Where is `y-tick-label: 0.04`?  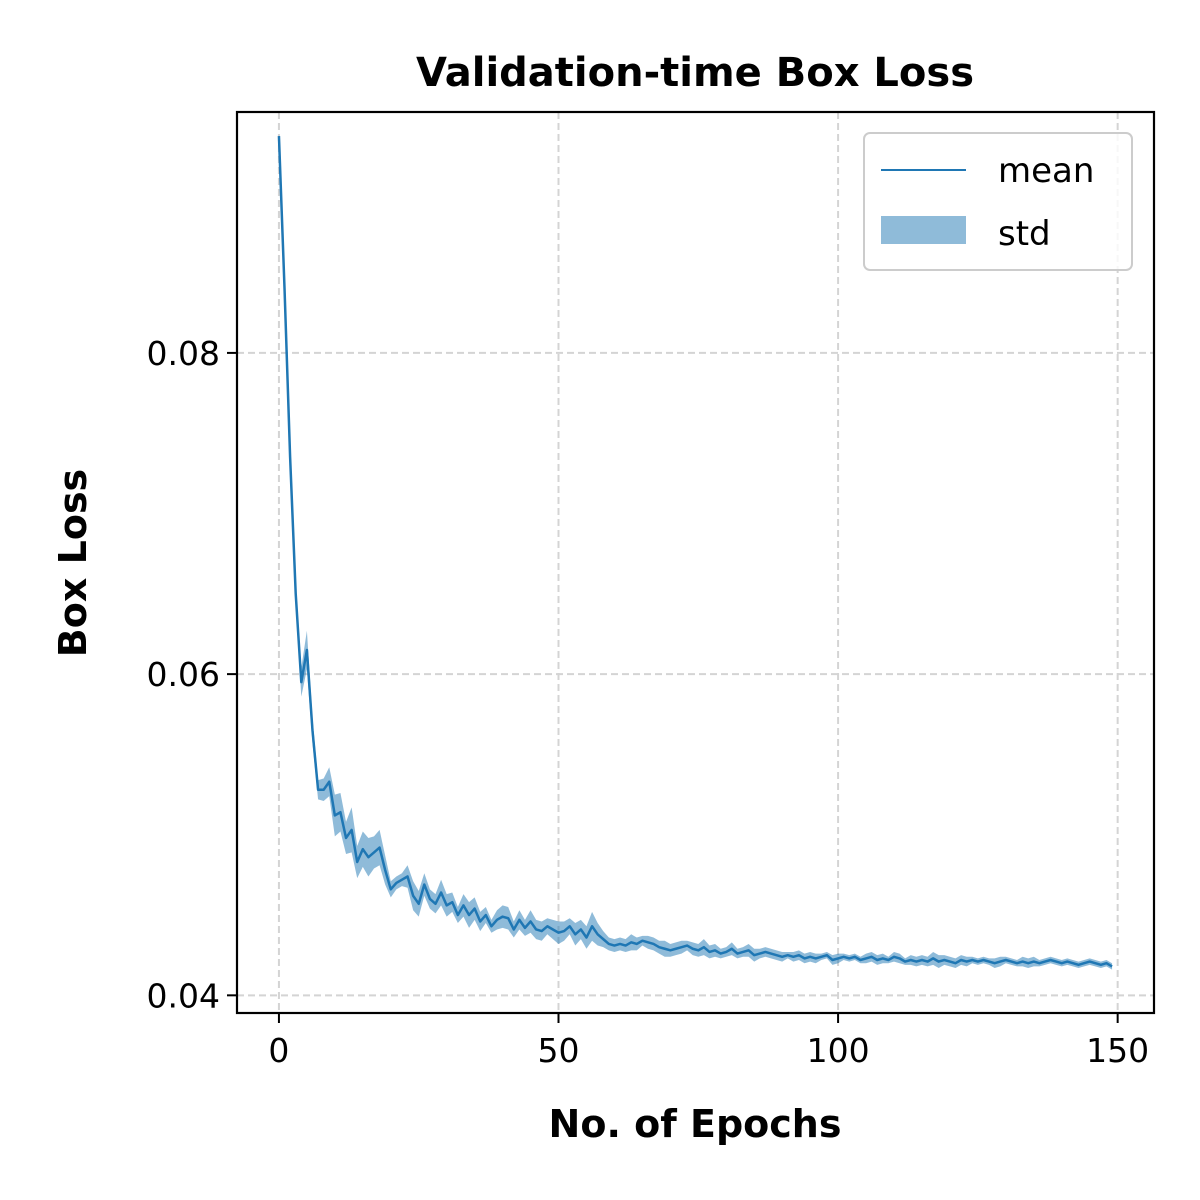
y-tick-label: 0.04 is located at coordinates (183, 995).